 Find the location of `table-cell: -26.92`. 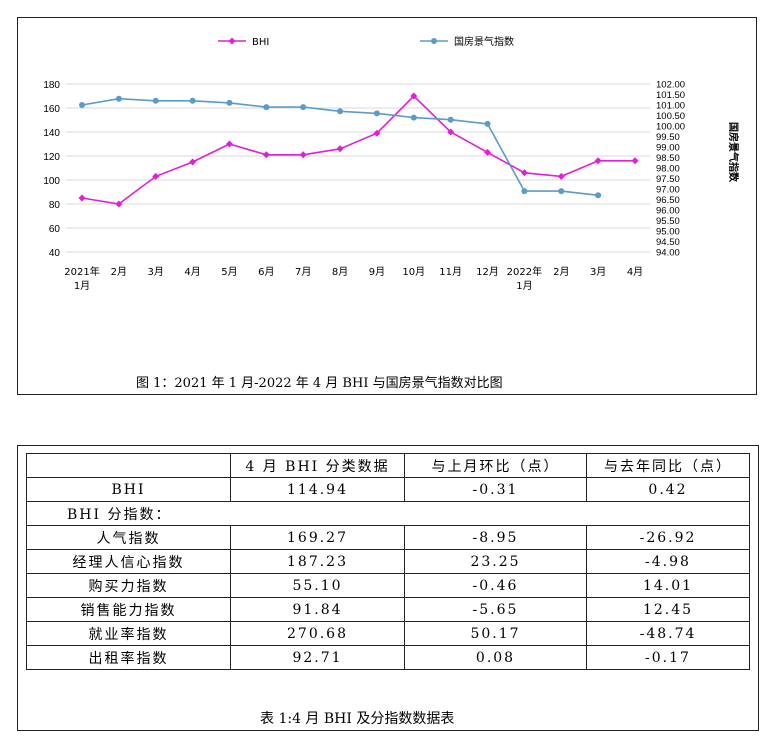

table-cell: -26.92 is located at coordinates (668, 537).